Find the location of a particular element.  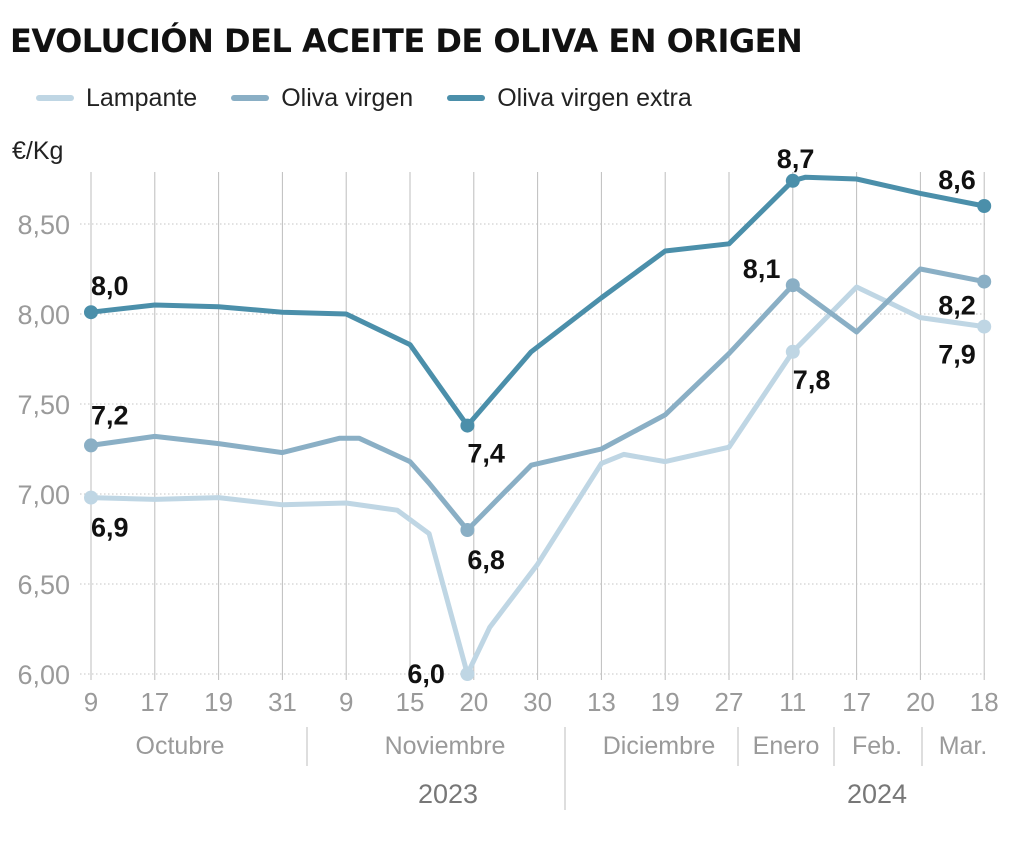

month-label: Mar. is located at coordinates (963, 746).